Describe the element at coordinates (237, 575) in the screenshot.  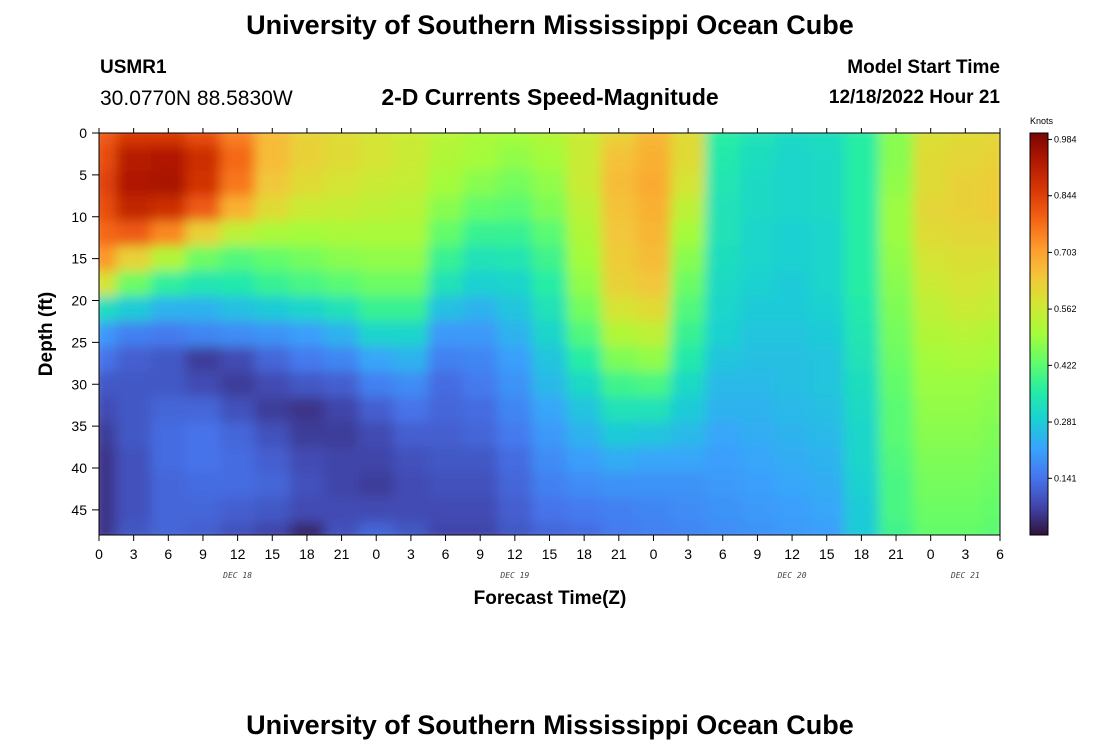
I see `day-label: DEC 18` at that location.